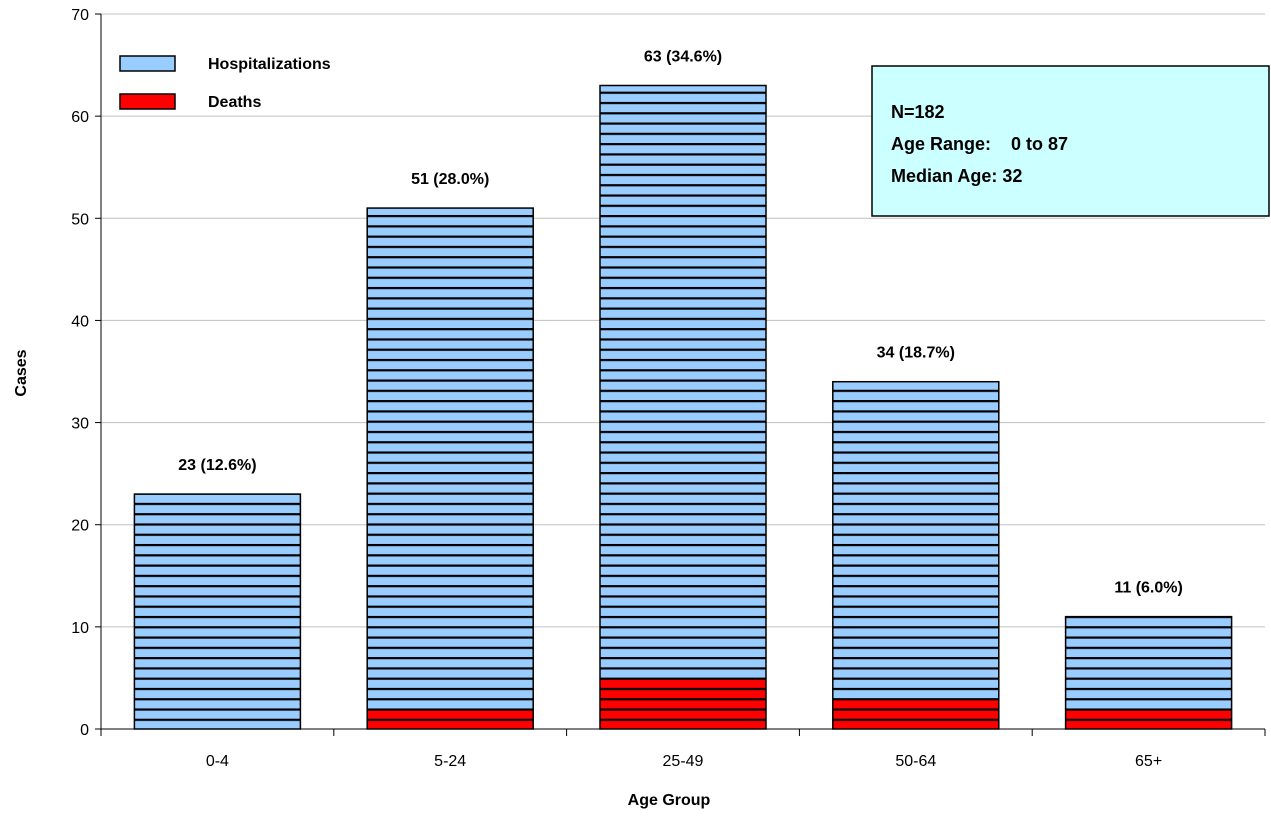 This screenshot has width=1271, height=816. Describe the element at coordinates (80, 117) in the screenshot. I see `y-tick-label: 60` at that location.